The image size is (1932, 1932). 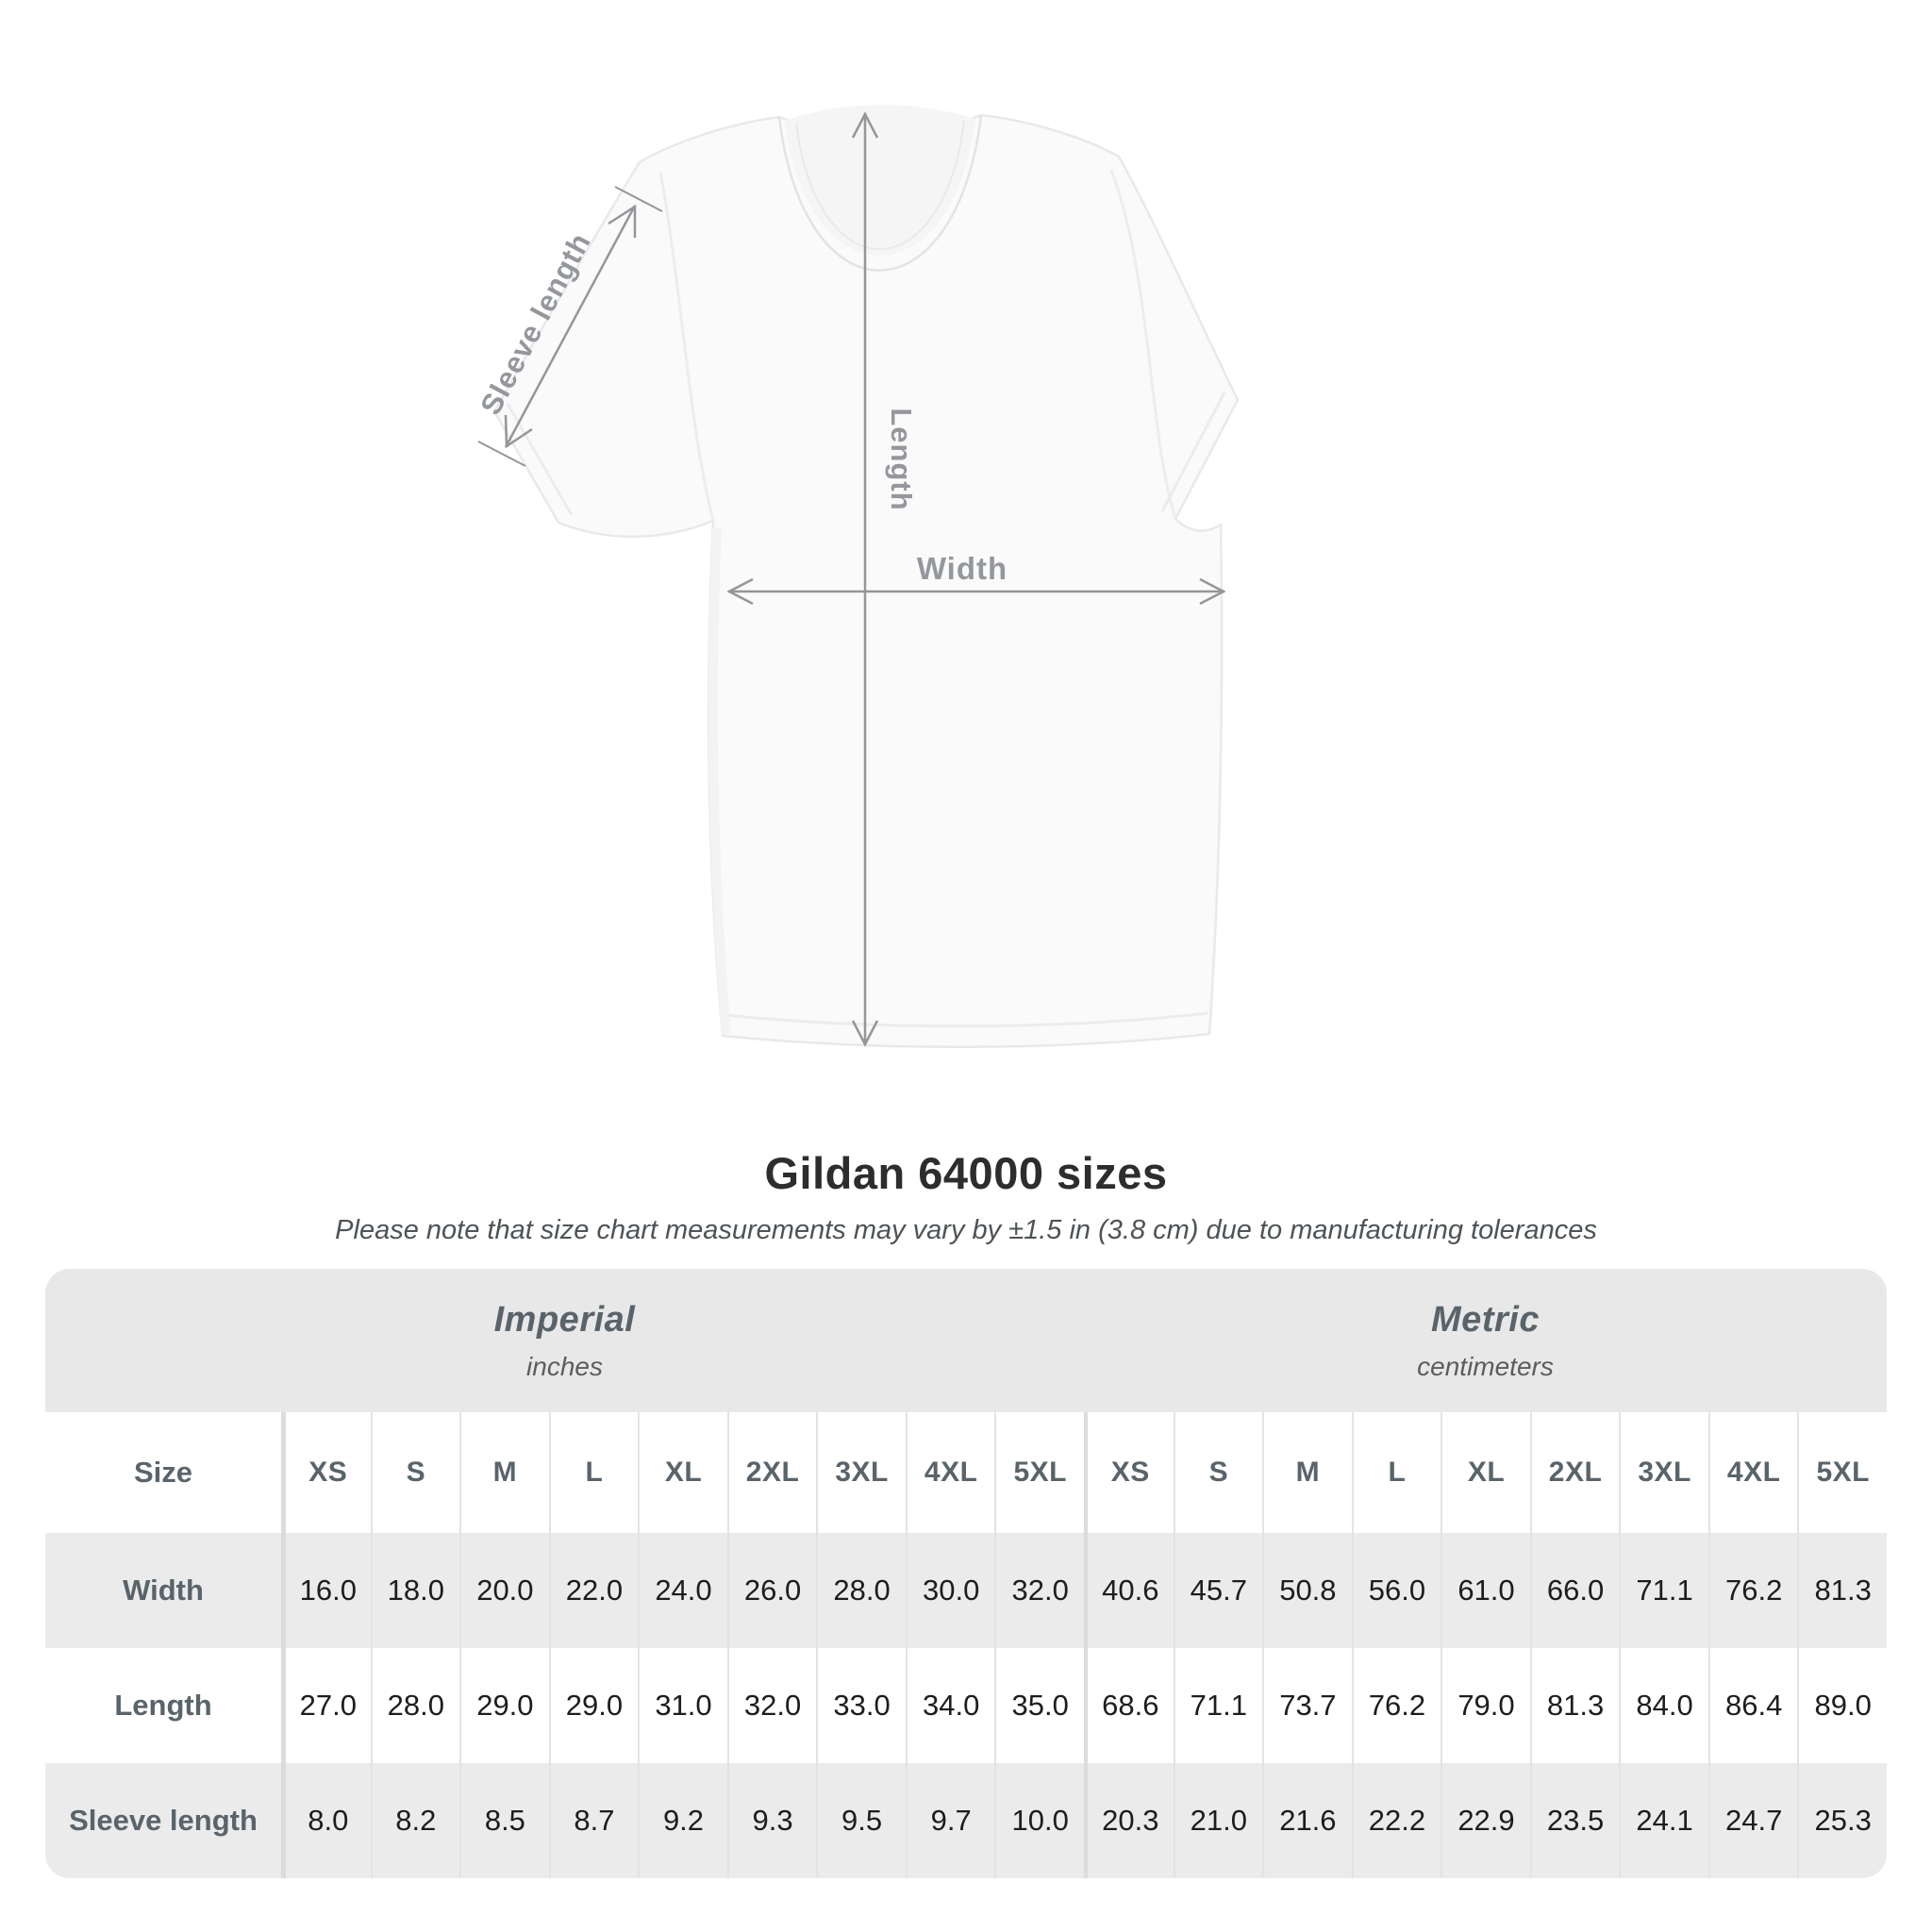 What do you see at coordinates (594, 1821) in the screenshot?
I see `size-value-cell: 8.7` at bounding box center [594, 1821].